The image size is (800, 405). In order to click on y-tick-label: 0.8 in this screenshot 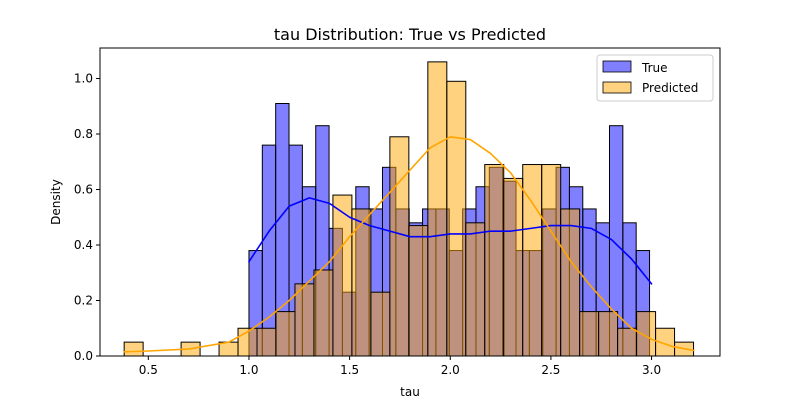, I will do `click(83, 134)`.